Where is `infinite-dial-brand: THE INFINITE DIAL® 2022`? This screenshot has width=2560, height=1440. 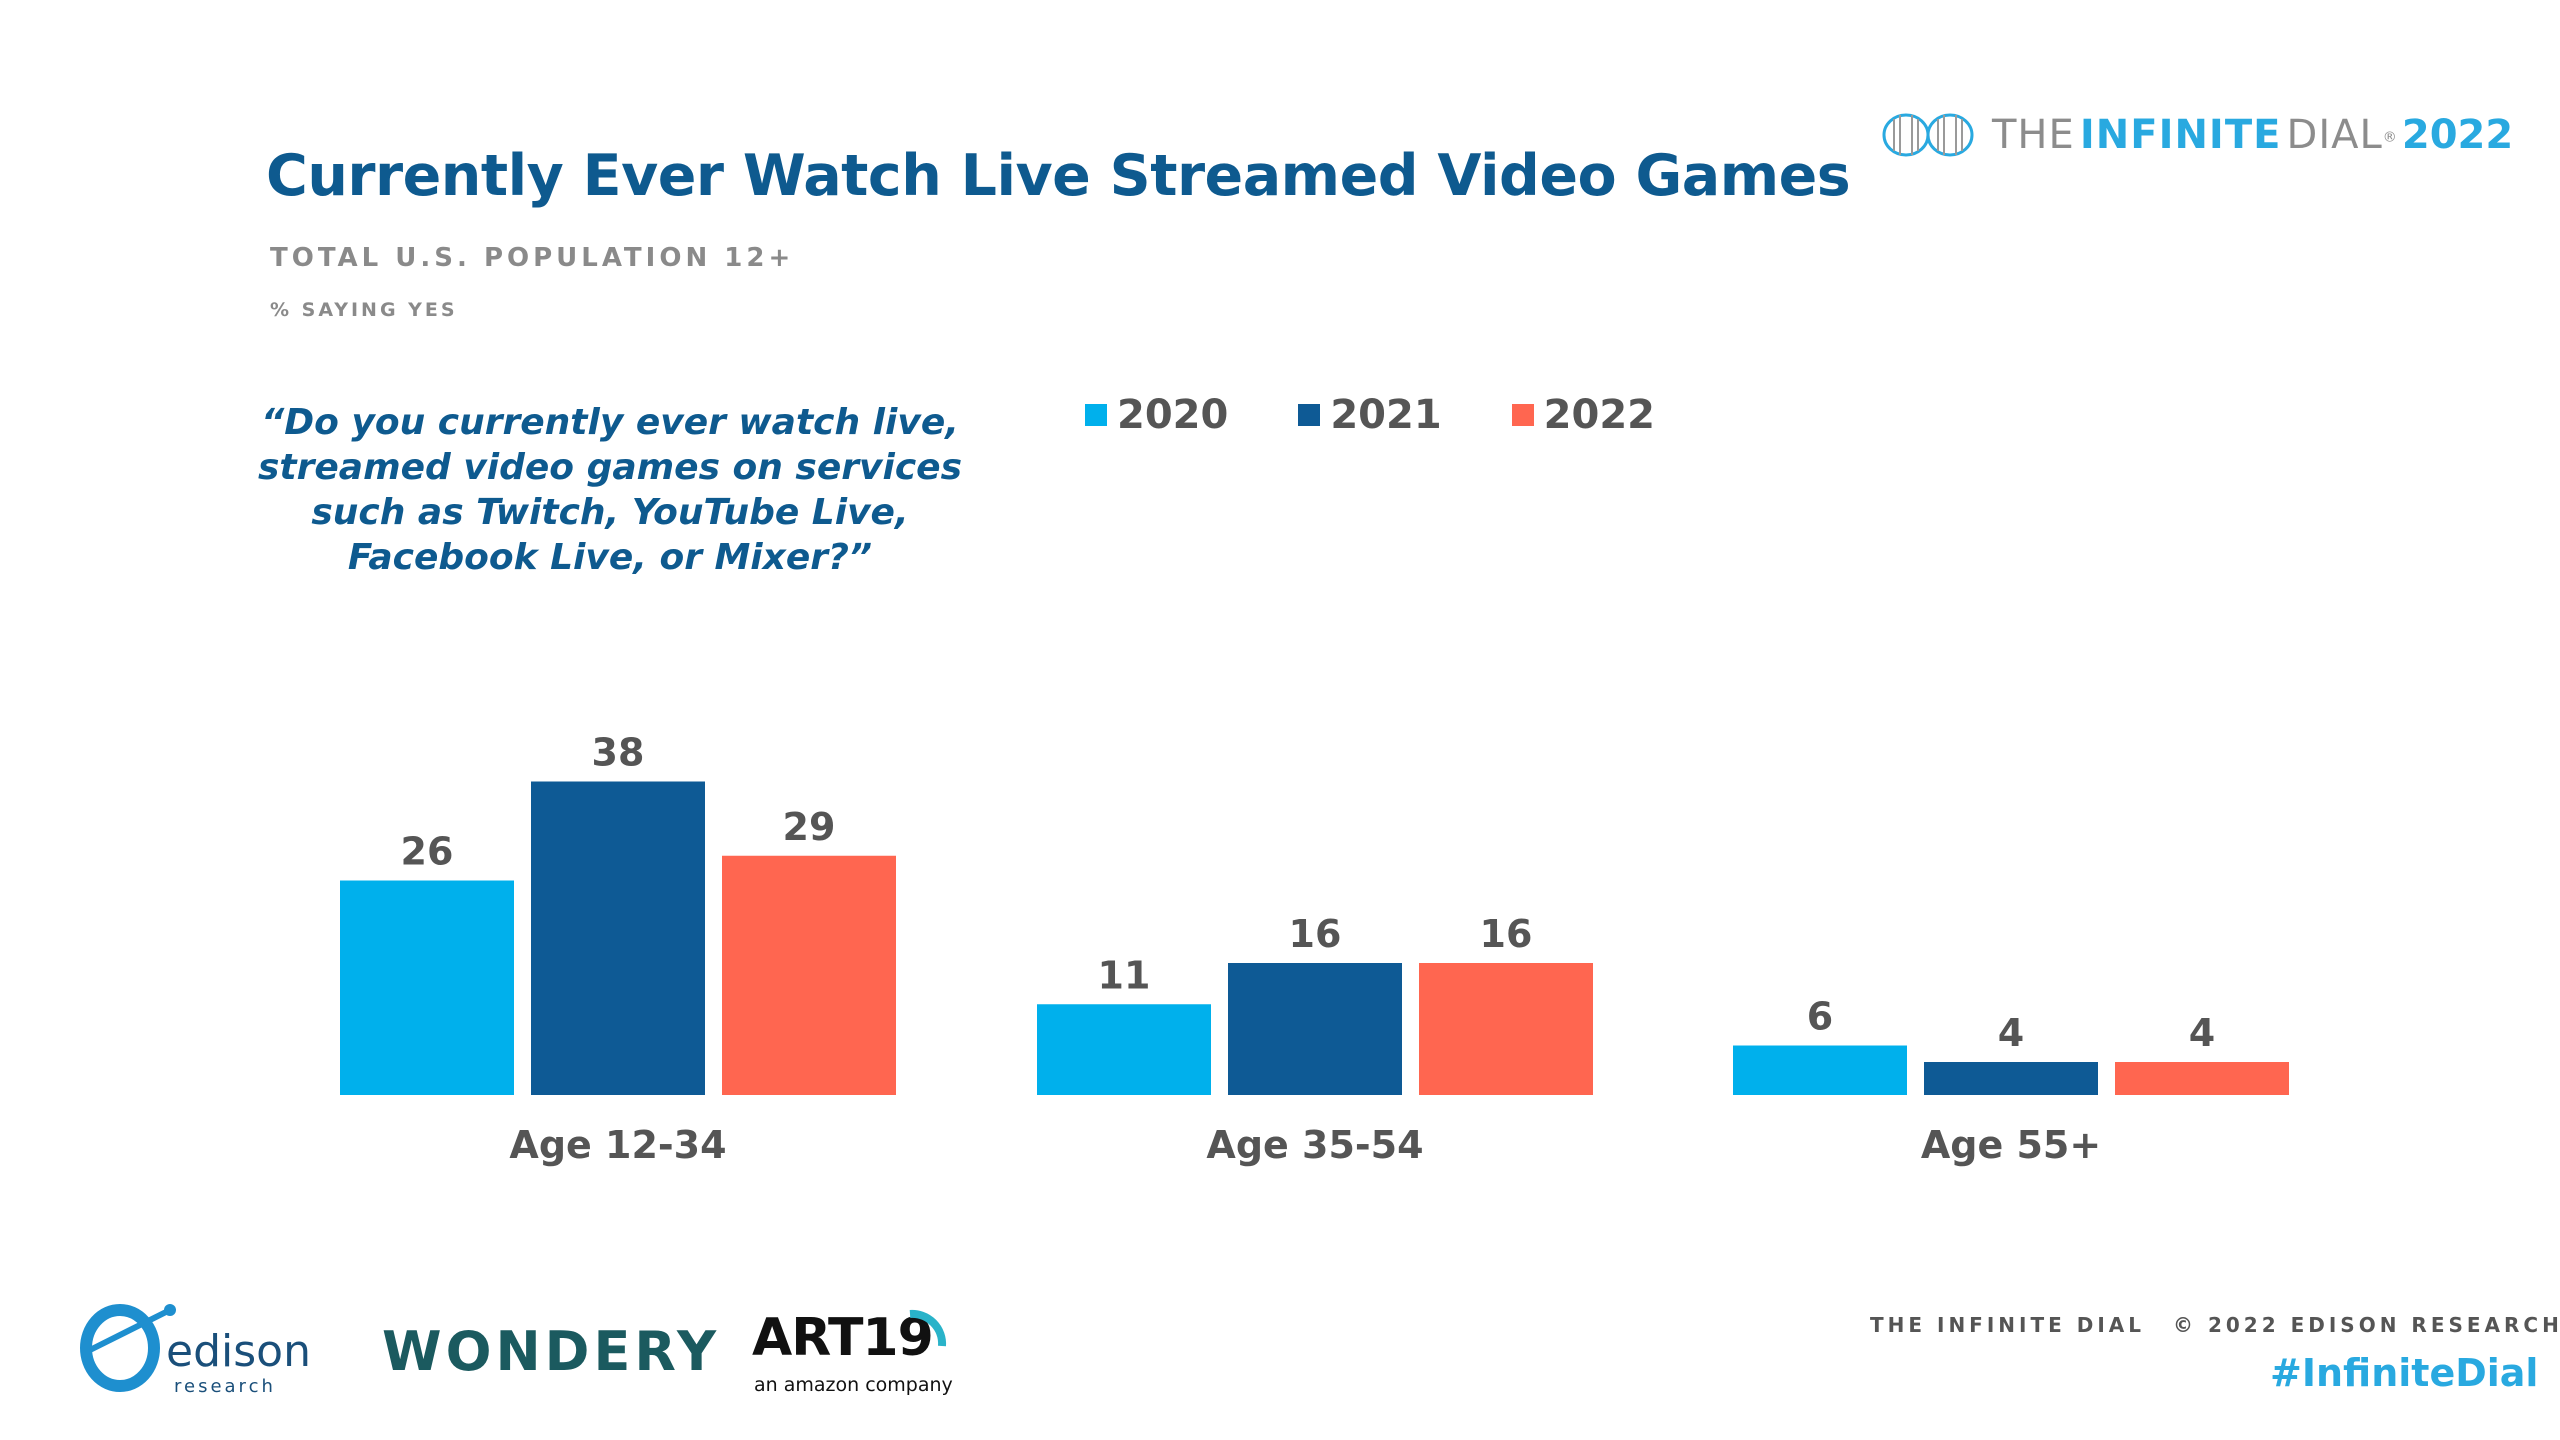 infinite-dial-brand: THE INFINITE DIAL® 2022 is located at coordinates (2195, 135).